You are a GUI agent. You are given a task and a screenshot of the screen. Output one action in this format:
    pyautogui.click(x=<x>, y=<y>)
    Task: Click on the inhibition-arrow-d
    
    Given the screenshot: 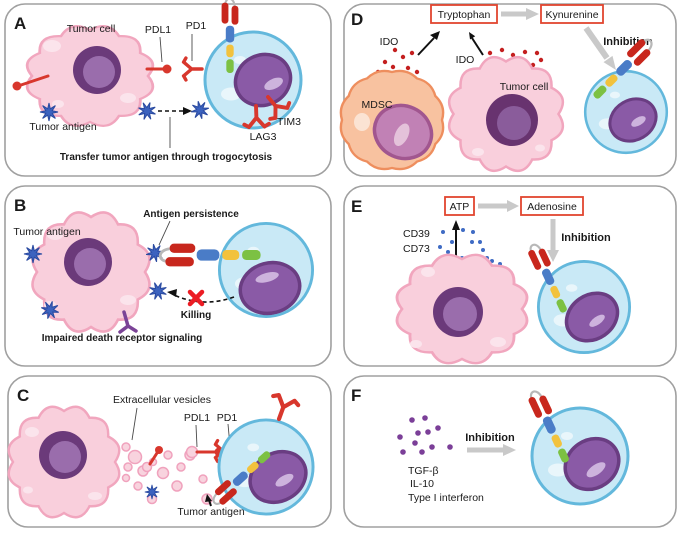 What is the action you would take?
    pyautogui.click(x=596, y=43)
    